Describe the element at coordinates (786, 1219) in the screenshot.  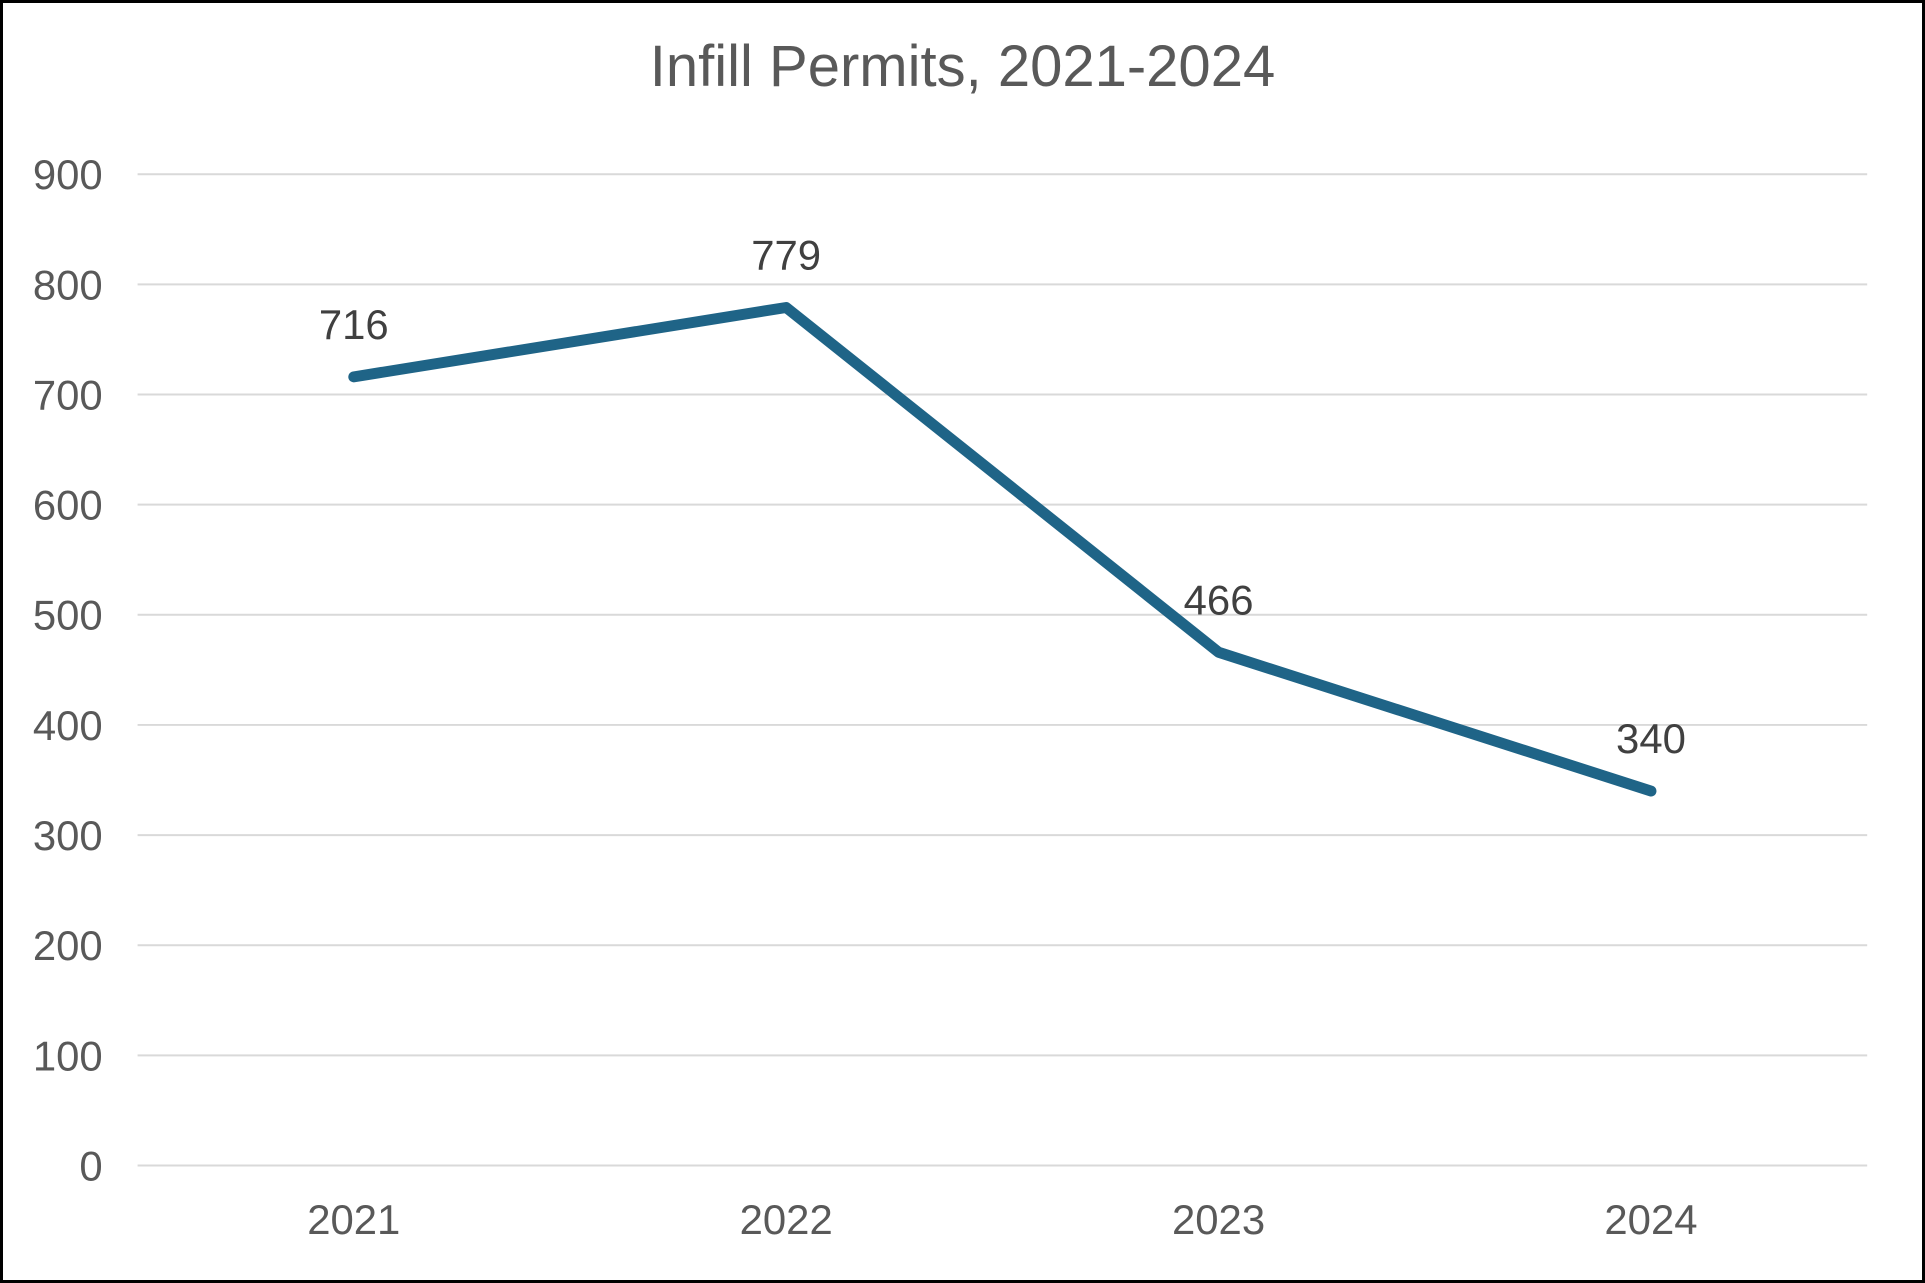
I see `x-tick-label: 2022` at that location.